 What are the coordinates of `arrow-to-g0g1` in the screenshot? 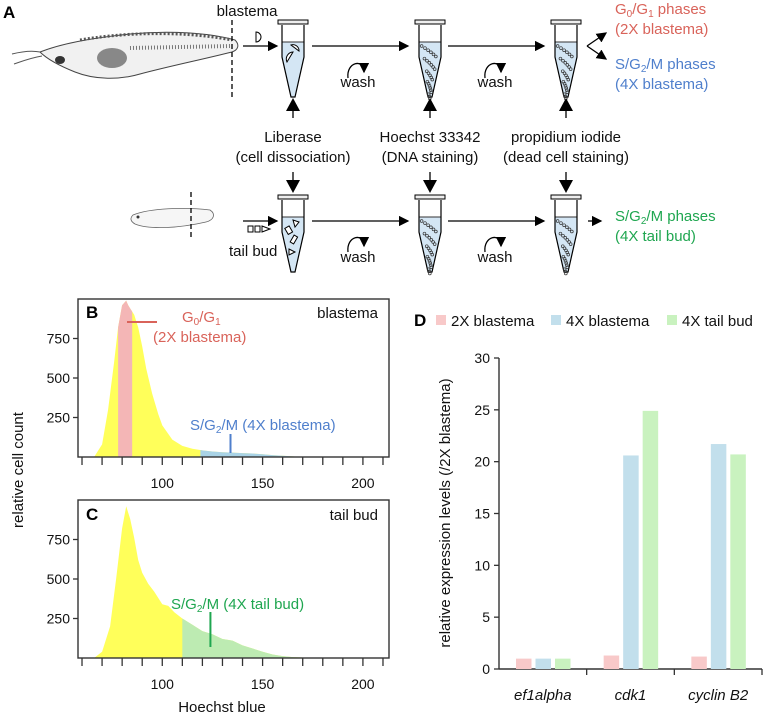 It's located at (597, 39).